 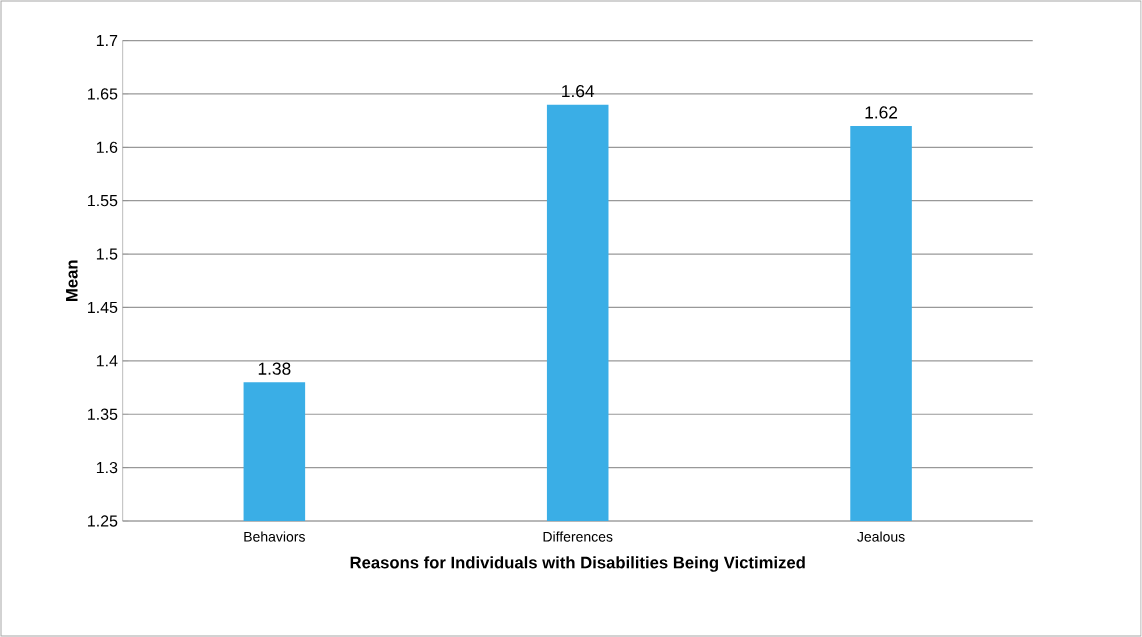 What do you see at coordinates (103, 307) in the screenshot?
I see `y-tick-label: 1.45` at bounding box center [103, 307].